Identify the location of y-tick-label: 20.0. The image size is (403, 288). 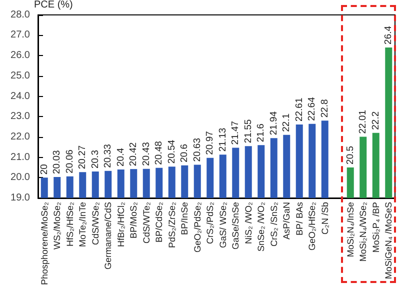
(20, 178).